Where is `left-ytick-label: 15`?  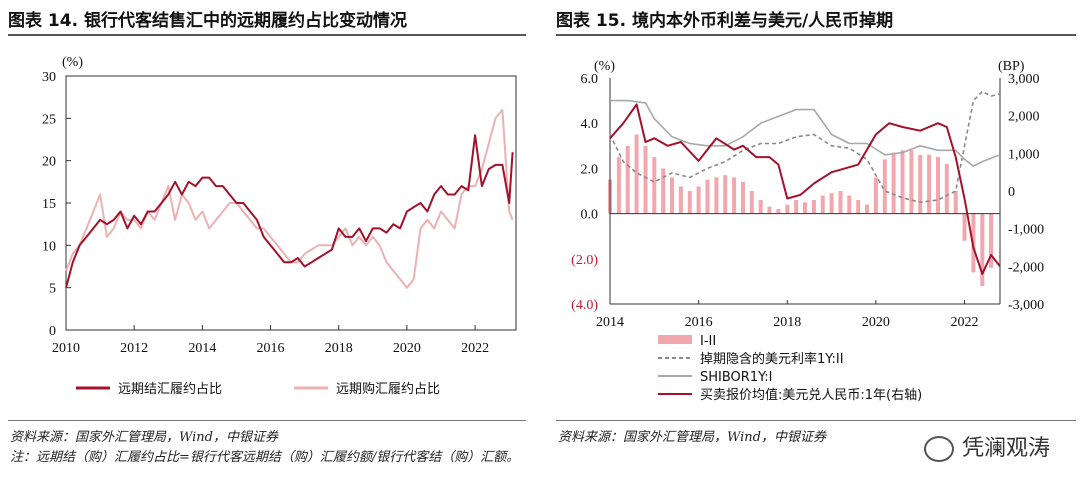
left-ytick-label: 15 is located at coordinates (49, 204).